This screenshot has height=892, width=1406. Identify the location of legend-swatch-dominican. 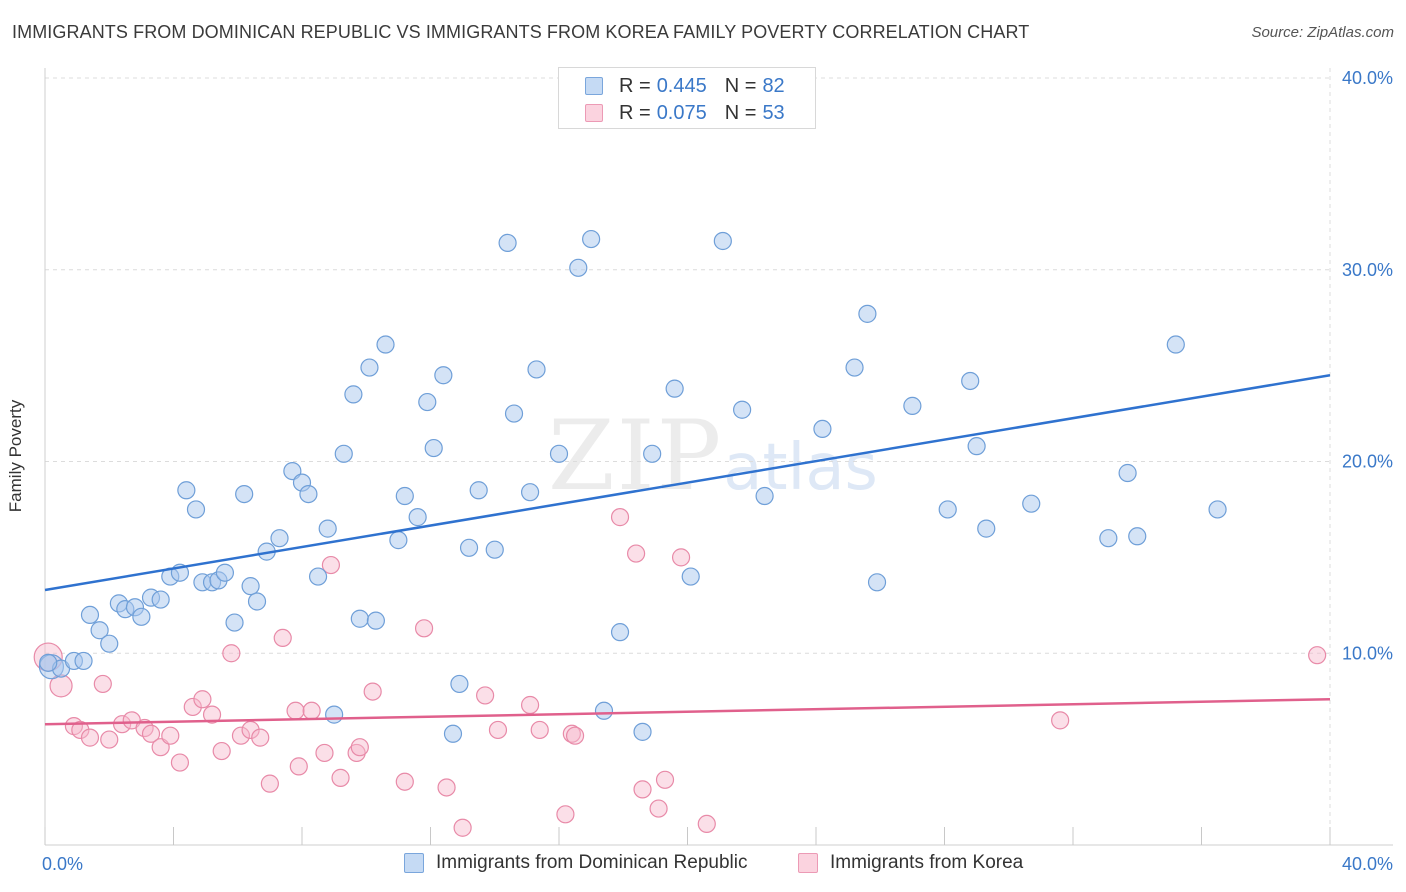
(594, 86).